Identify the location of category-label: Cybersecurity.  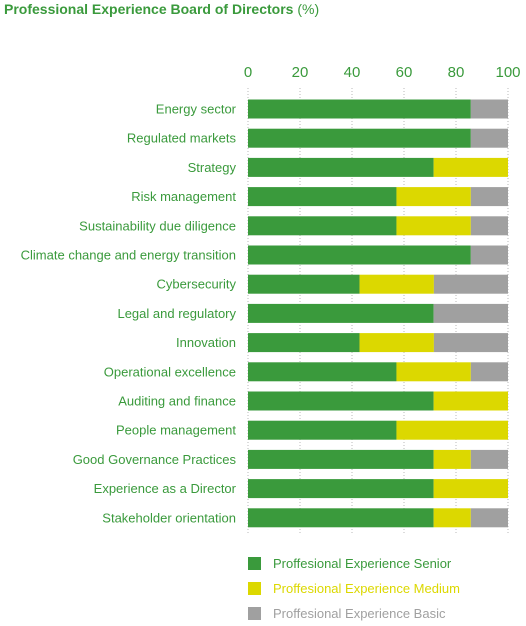
(197, 284).